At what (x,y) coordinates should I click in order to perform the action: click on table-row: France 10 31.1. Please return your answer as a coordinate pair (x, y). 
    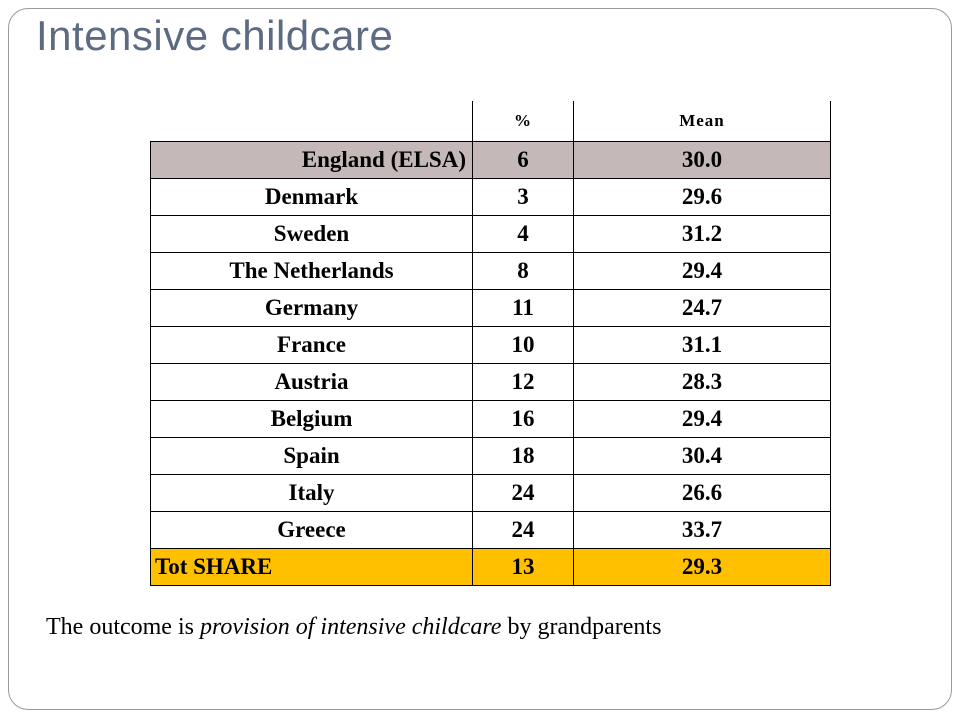
    Looking at the image, I should click on (490, 344).